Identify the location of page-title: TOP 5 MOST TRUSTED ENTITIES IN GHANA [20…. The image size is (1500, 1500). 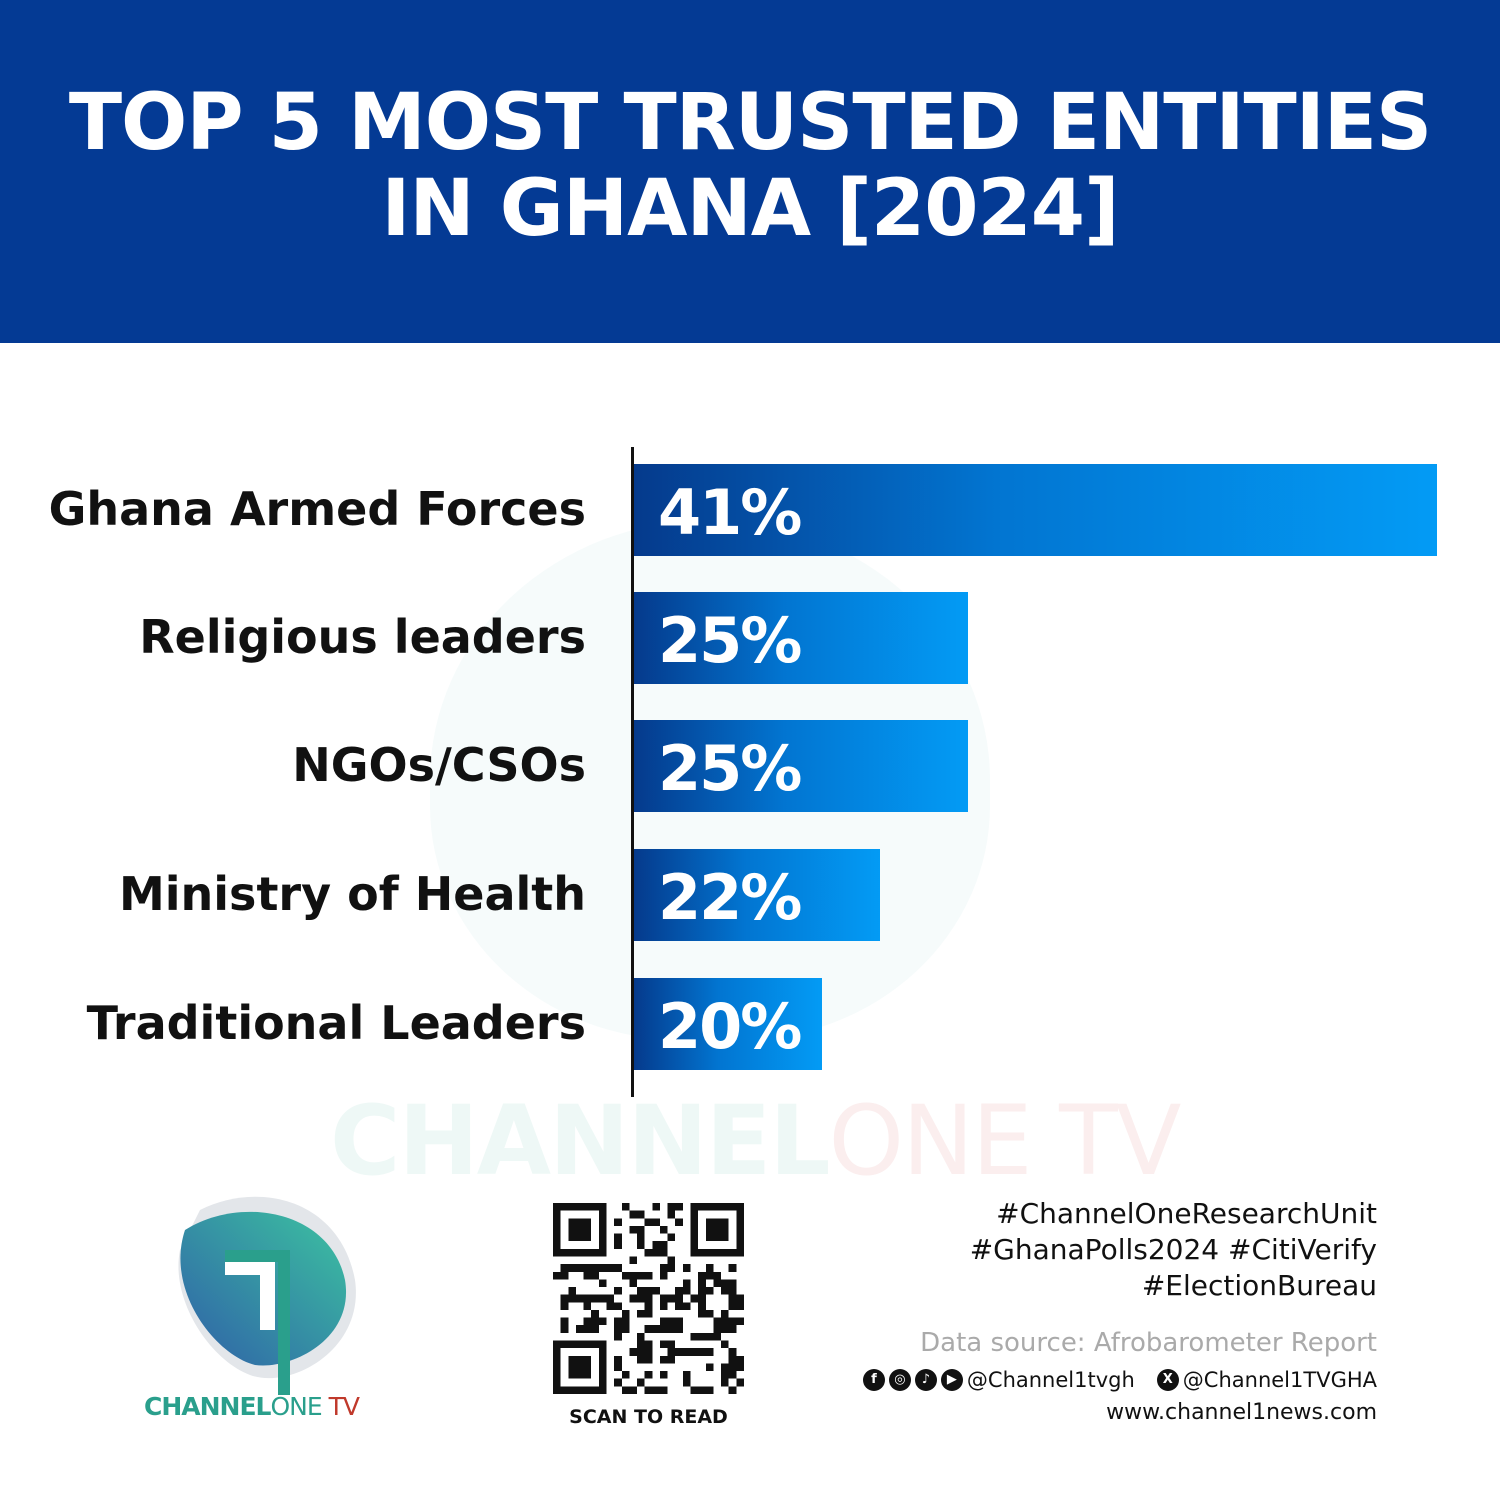
(750, 166).